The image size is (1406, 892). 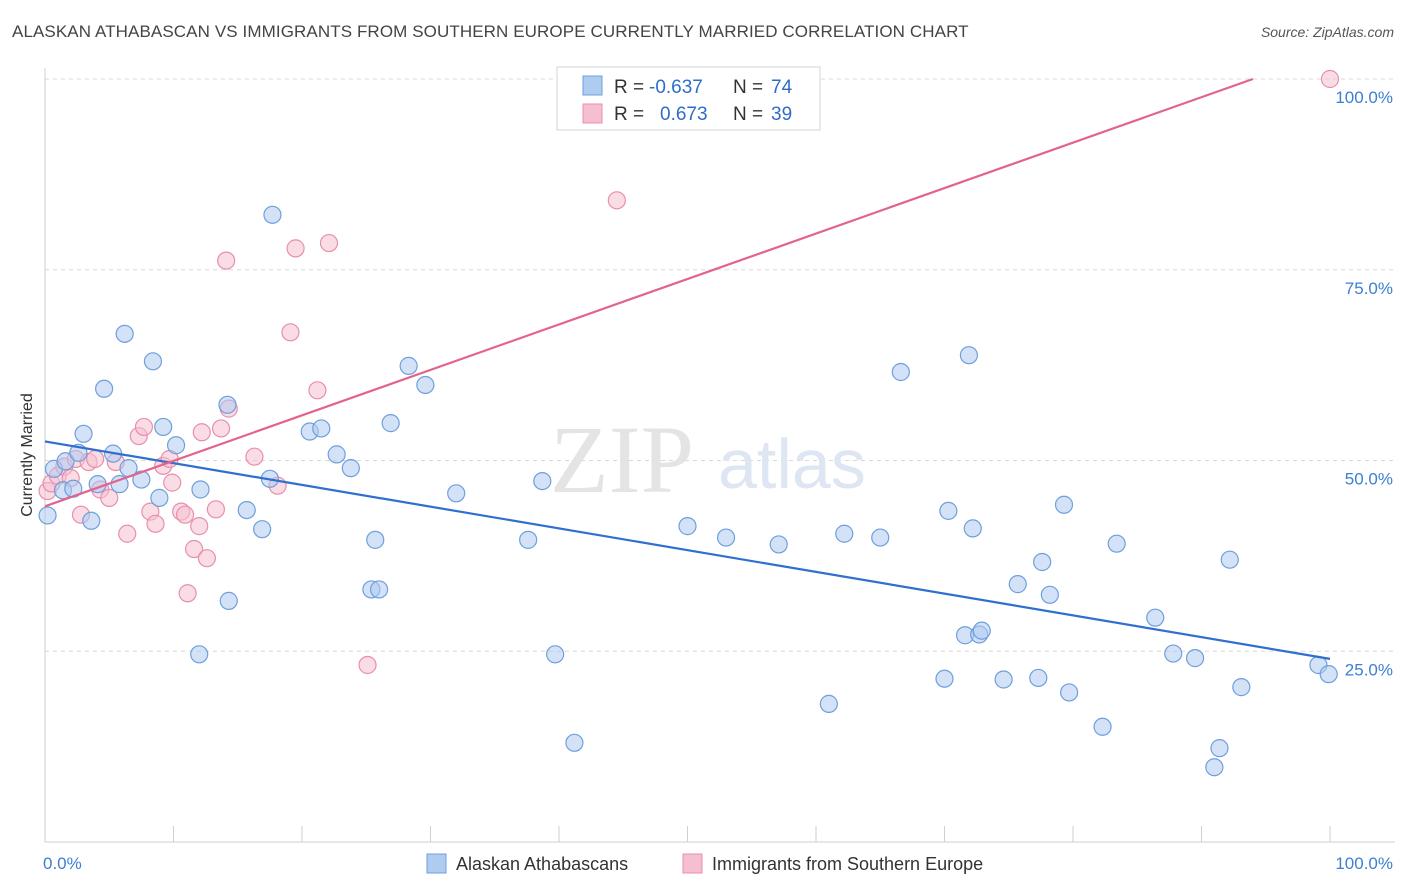 What do you see at coordinates (1327, 32) in the screenshot?
I see `source-note: Source: ZipAtlas.com` at bounding box center [1327, 32].